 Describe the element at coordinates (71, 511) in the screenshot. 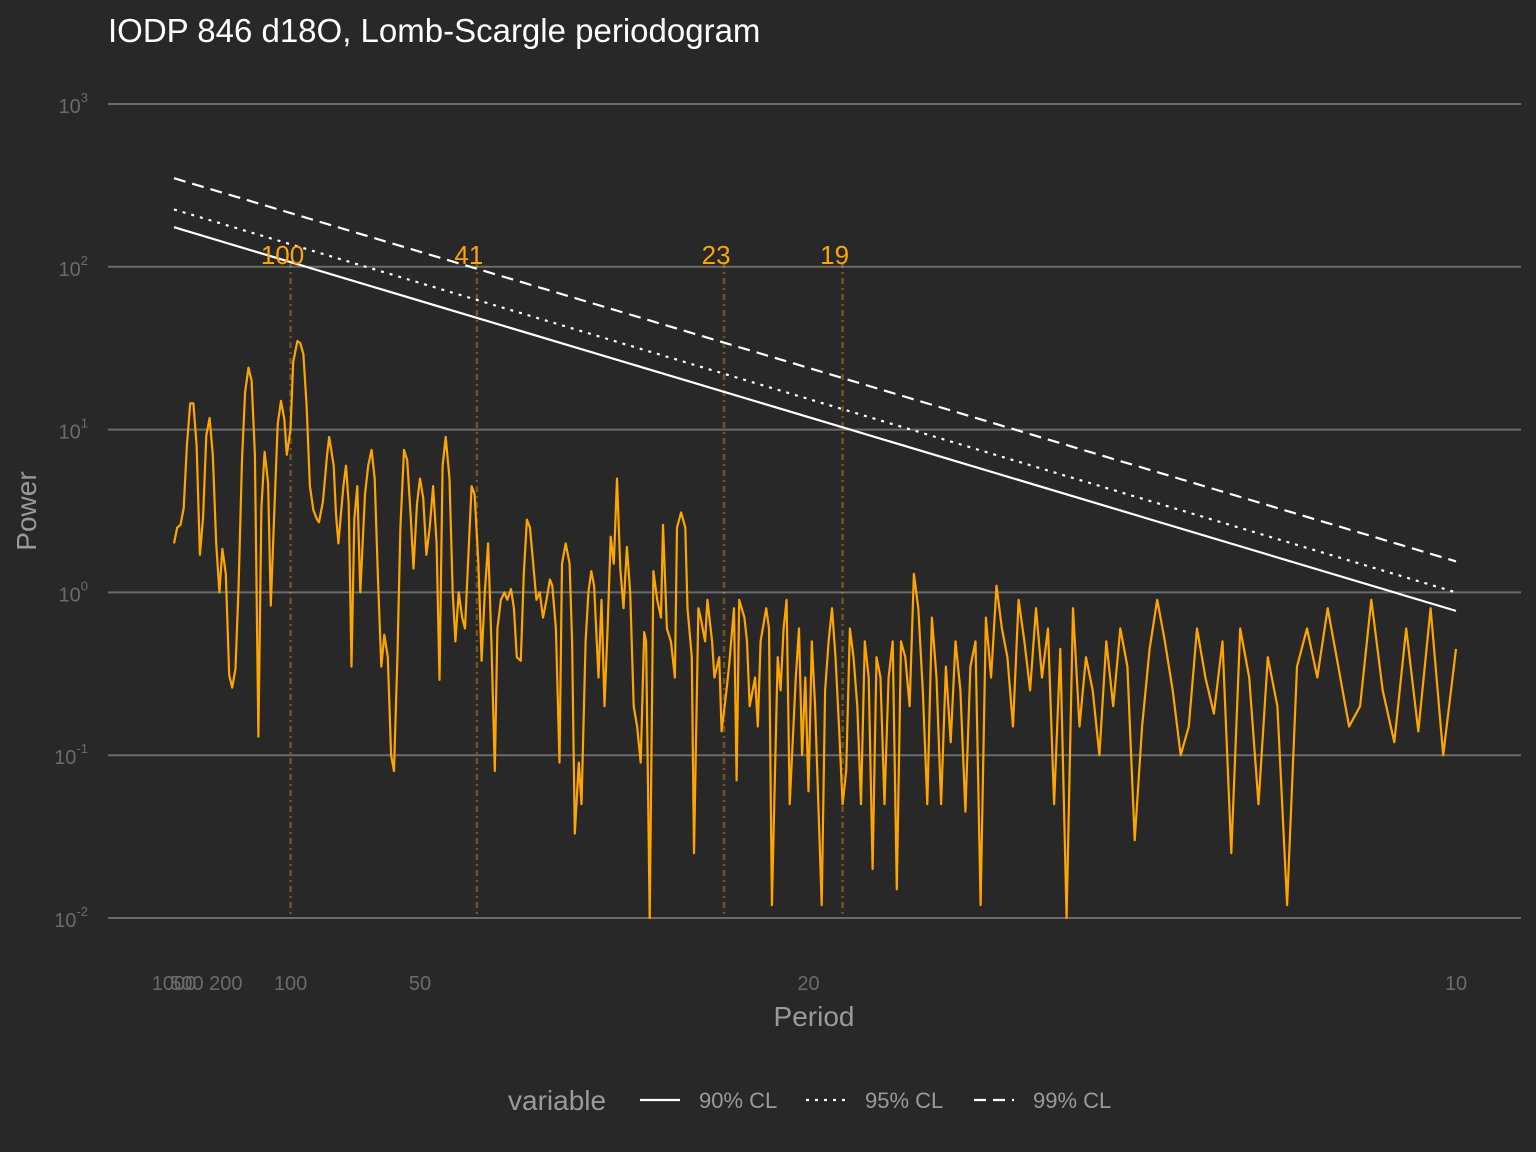

I see `y-axis-ticks: 10⁻² 10⁻¹ 10⁰ 10¹ 10² 10³` at that location.